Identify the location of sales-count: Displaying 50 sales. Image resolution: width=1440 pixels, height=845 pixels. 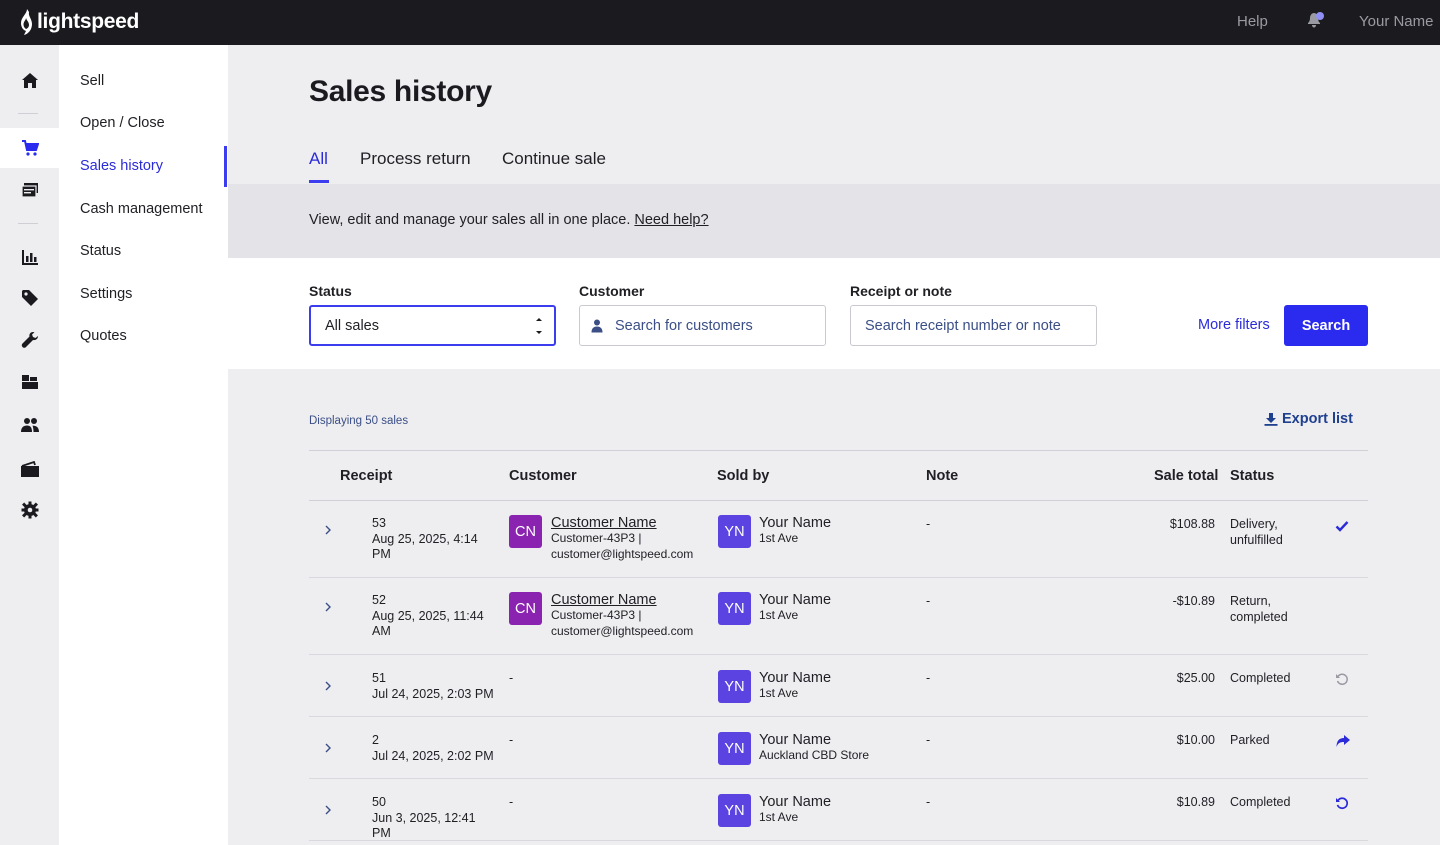
(359, 421).